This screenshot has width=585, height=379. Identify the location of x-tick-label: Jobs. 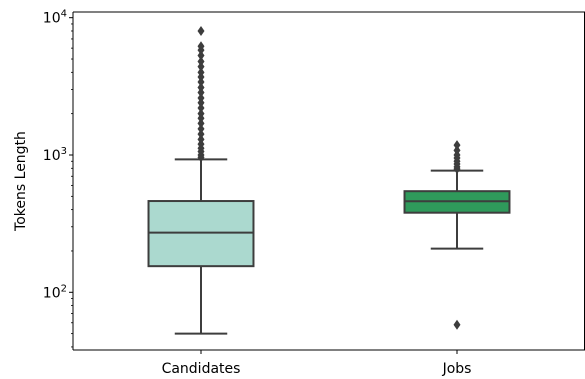
(457, 369).